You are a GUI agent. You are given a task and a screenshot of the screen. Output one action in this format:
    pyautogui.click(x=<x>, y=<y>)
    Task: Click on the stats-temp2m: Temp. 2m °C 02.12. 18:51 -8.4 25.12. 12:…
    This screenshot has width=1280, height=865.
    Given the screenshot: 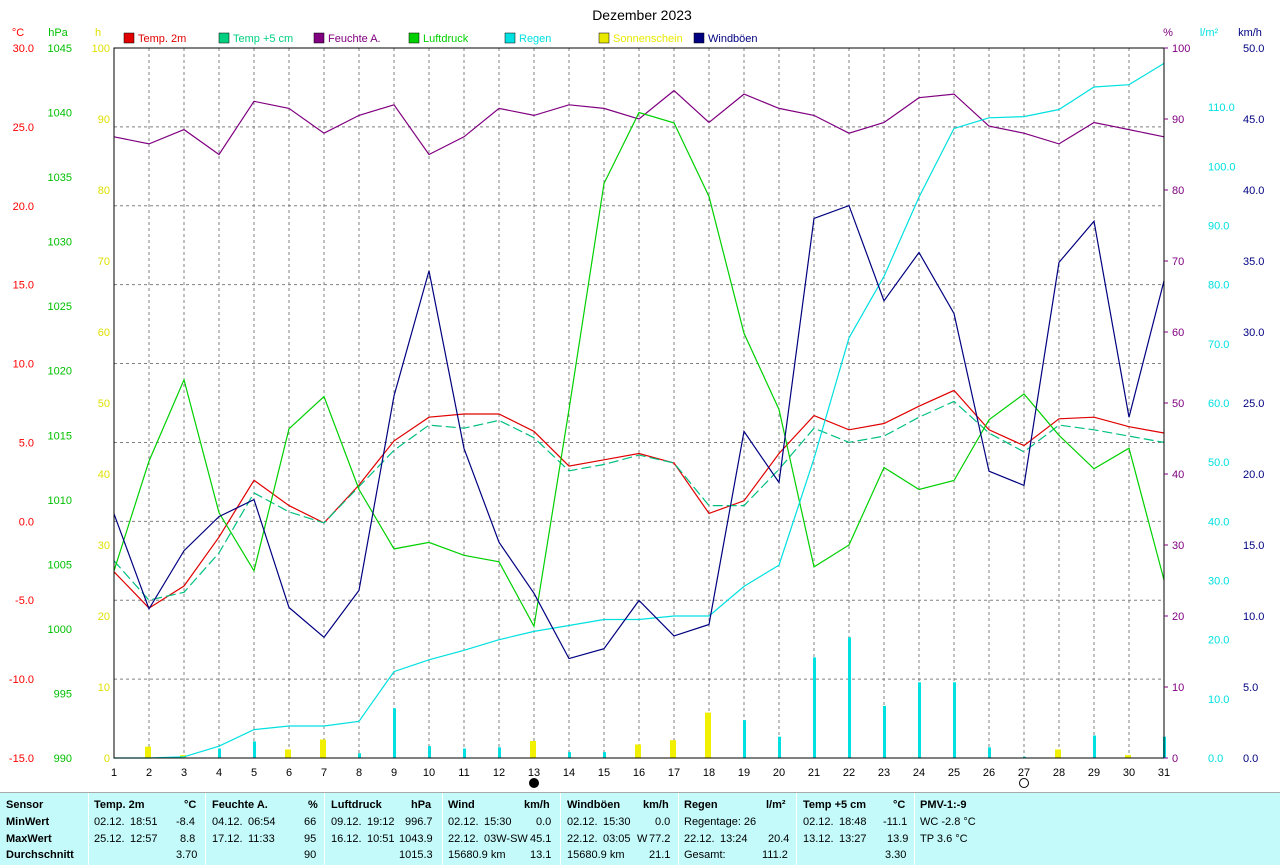 What is the action you would take?
    pyautogui.click(x=146, y=830)
    